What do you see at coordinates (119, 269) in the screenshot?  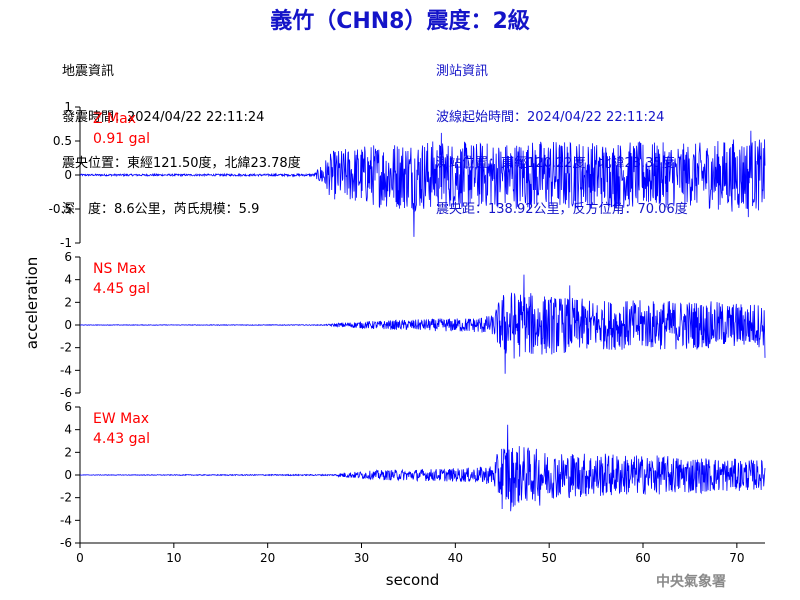 I see `max-label-ns: NS Max` at bounding box center [119, 269].